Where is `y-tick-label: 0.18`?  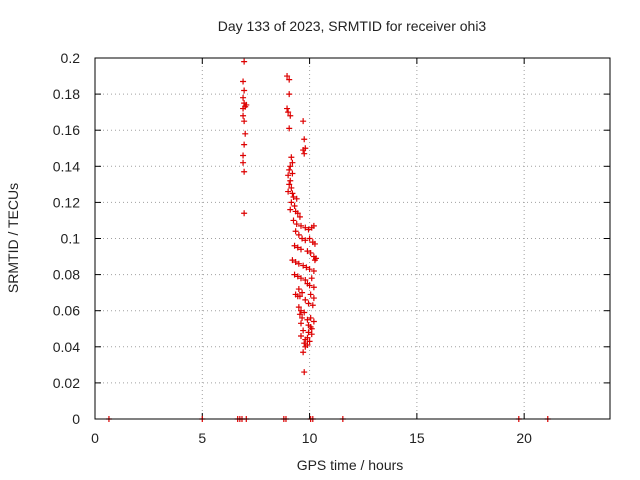 y-tick-label: 0.18 is located at coordinates (66, 94).